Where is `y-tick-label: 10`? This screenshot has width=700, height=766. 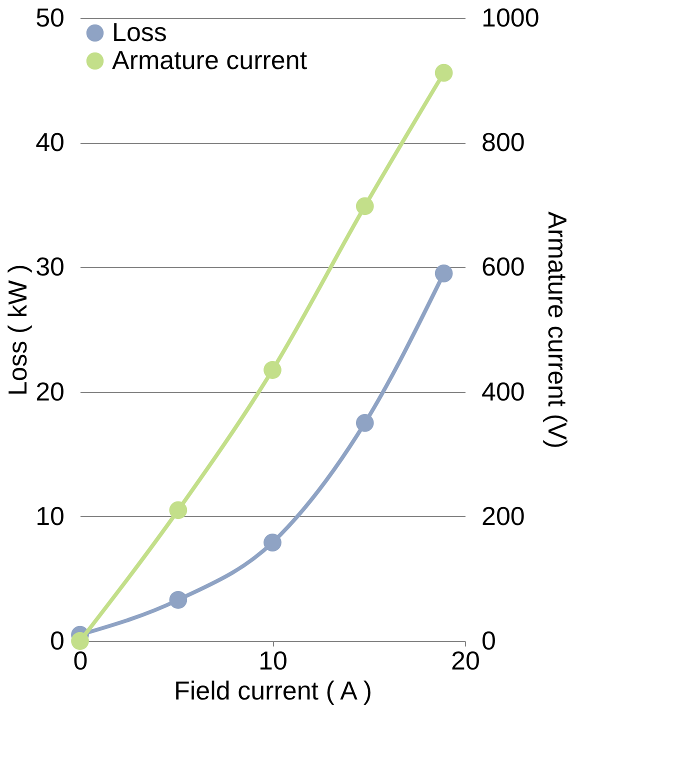
y-tick-label: 10 is located at coordinates (50, 515).